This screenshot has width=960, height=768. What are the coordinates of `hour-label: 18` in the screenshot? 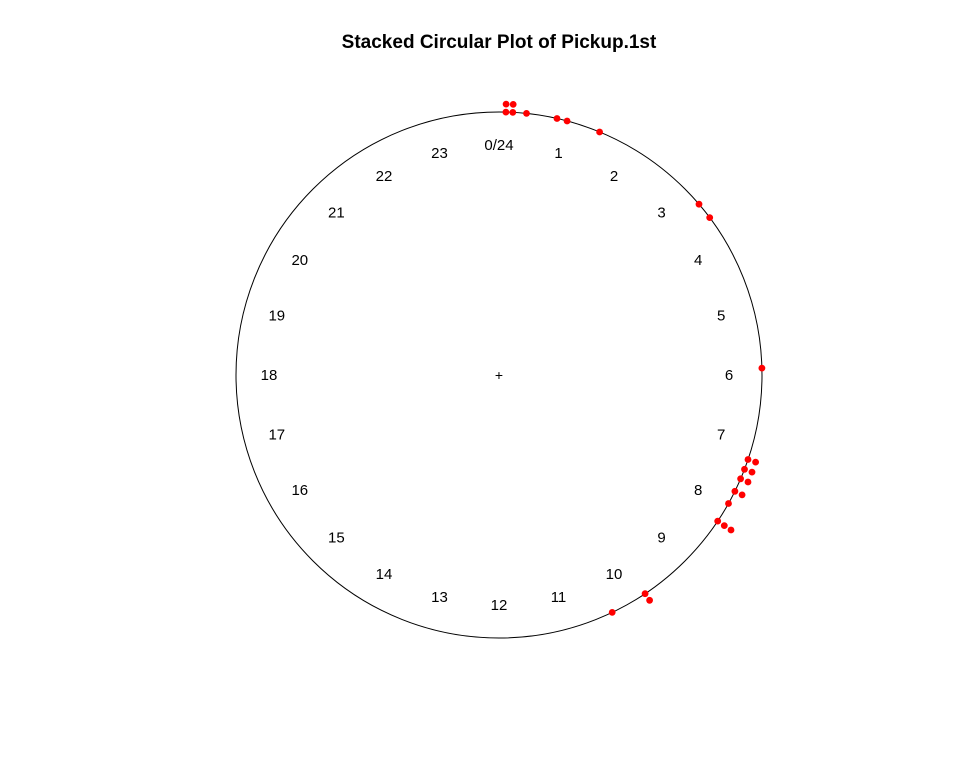 It's located at (269, 375).